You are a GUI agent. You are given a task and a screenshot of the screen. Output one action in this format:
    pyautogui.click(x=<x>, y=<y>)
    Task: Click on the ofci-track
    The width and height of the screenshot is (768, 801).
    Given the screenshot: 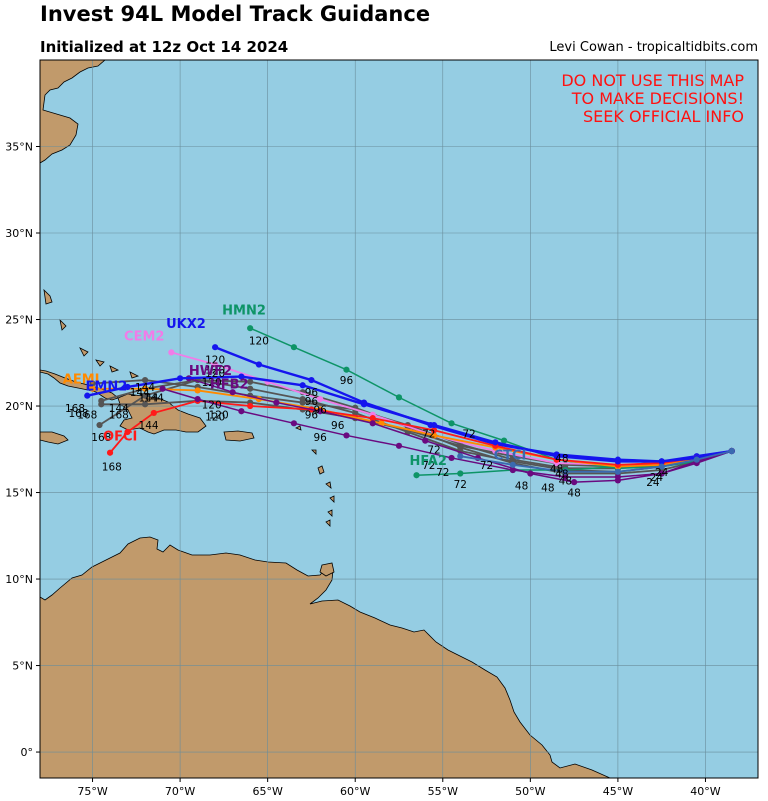 What is the action you would take?
    pyautogui.click(x=420, y=432)
    